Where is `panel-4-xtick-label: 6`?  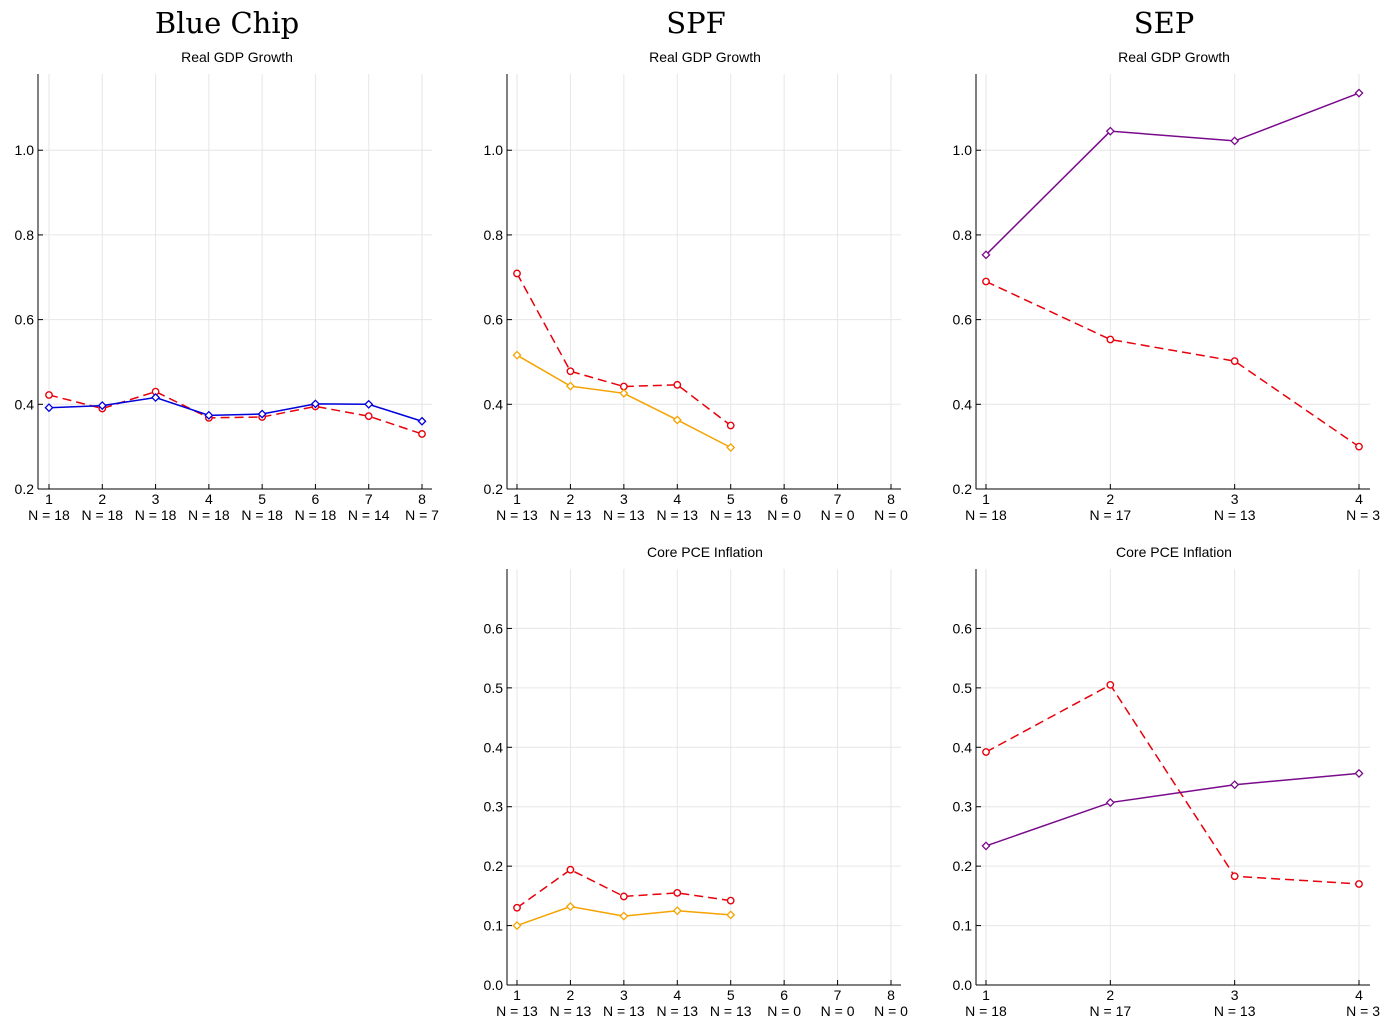 panel-4-xtick-label: 6 is located at coordinates (784, 995).